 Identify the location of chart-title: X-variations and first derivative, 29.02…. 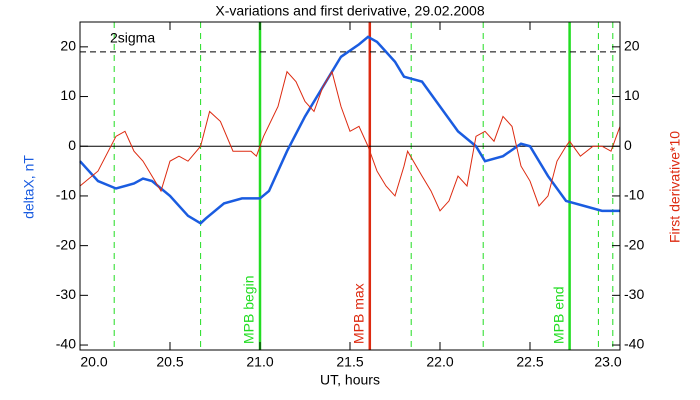
(349, 11).